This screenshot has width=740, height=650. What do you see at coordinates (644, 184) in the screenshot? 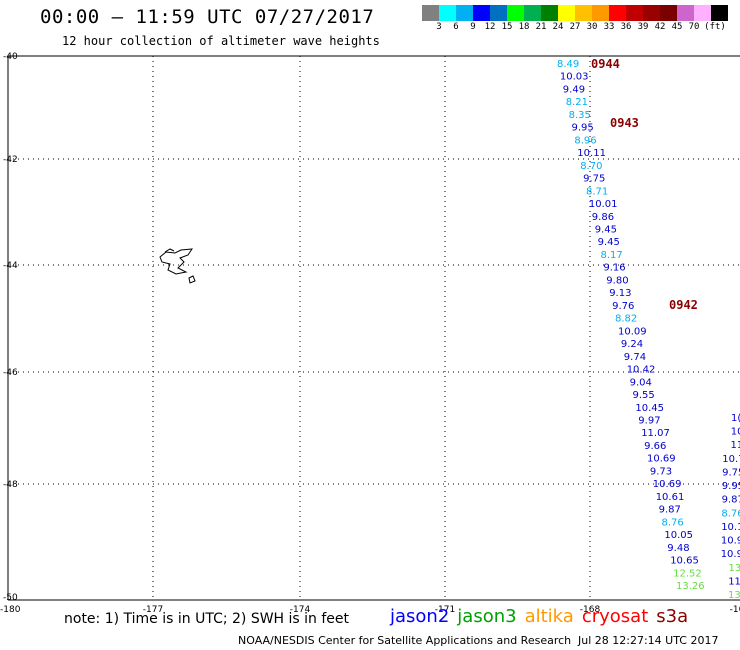
I see `pass-time-labels: 0944 0943 0942` at bounding box center [644, 184].